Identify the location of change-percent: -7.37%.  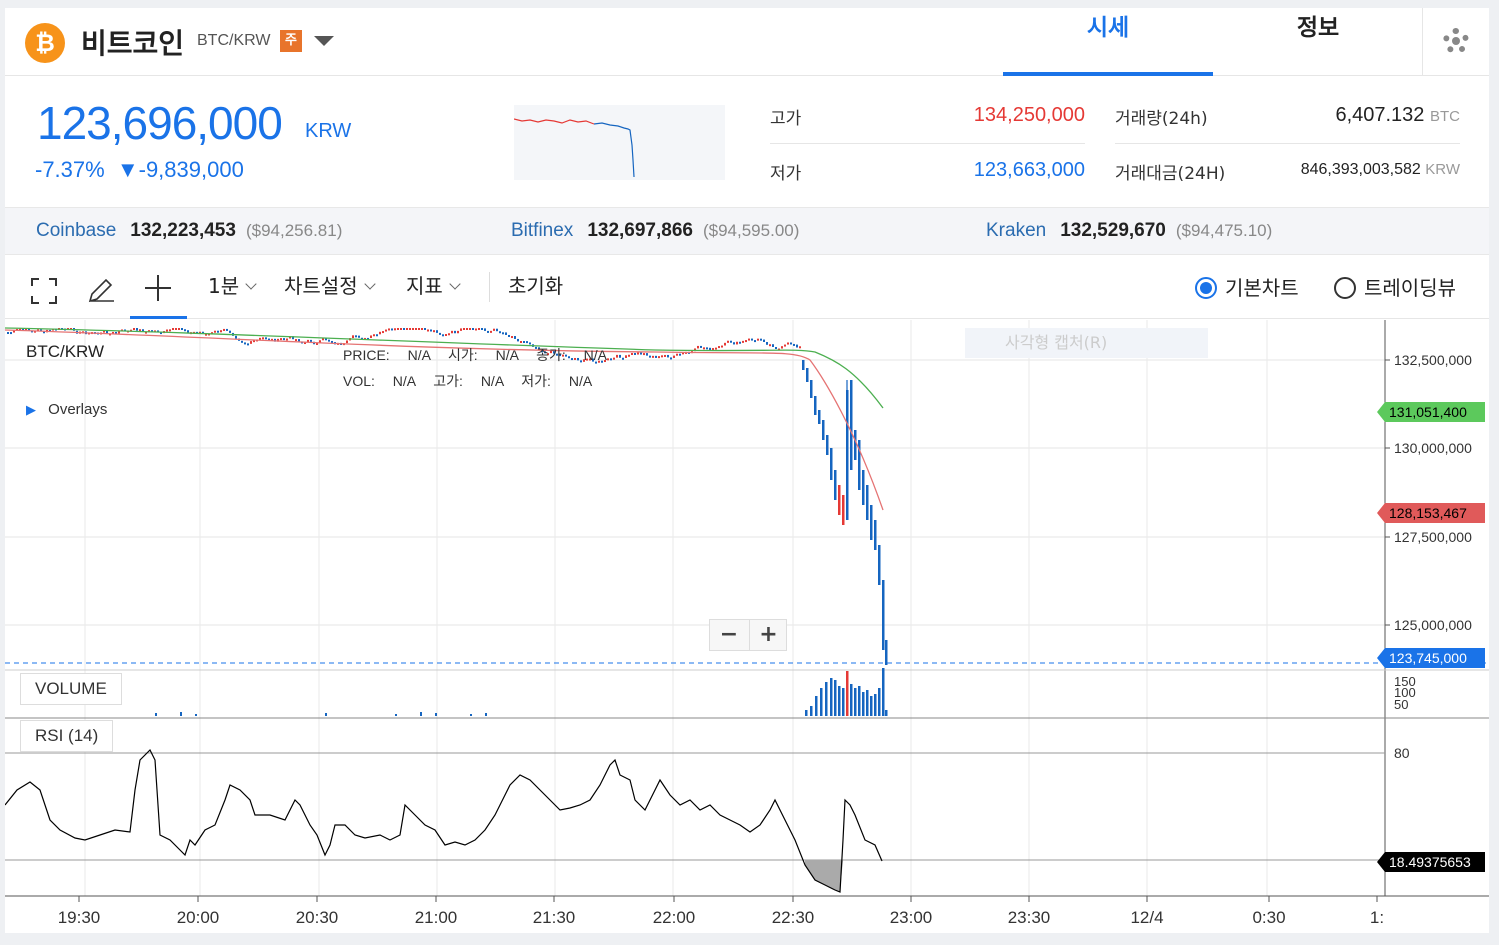
(70, 169).